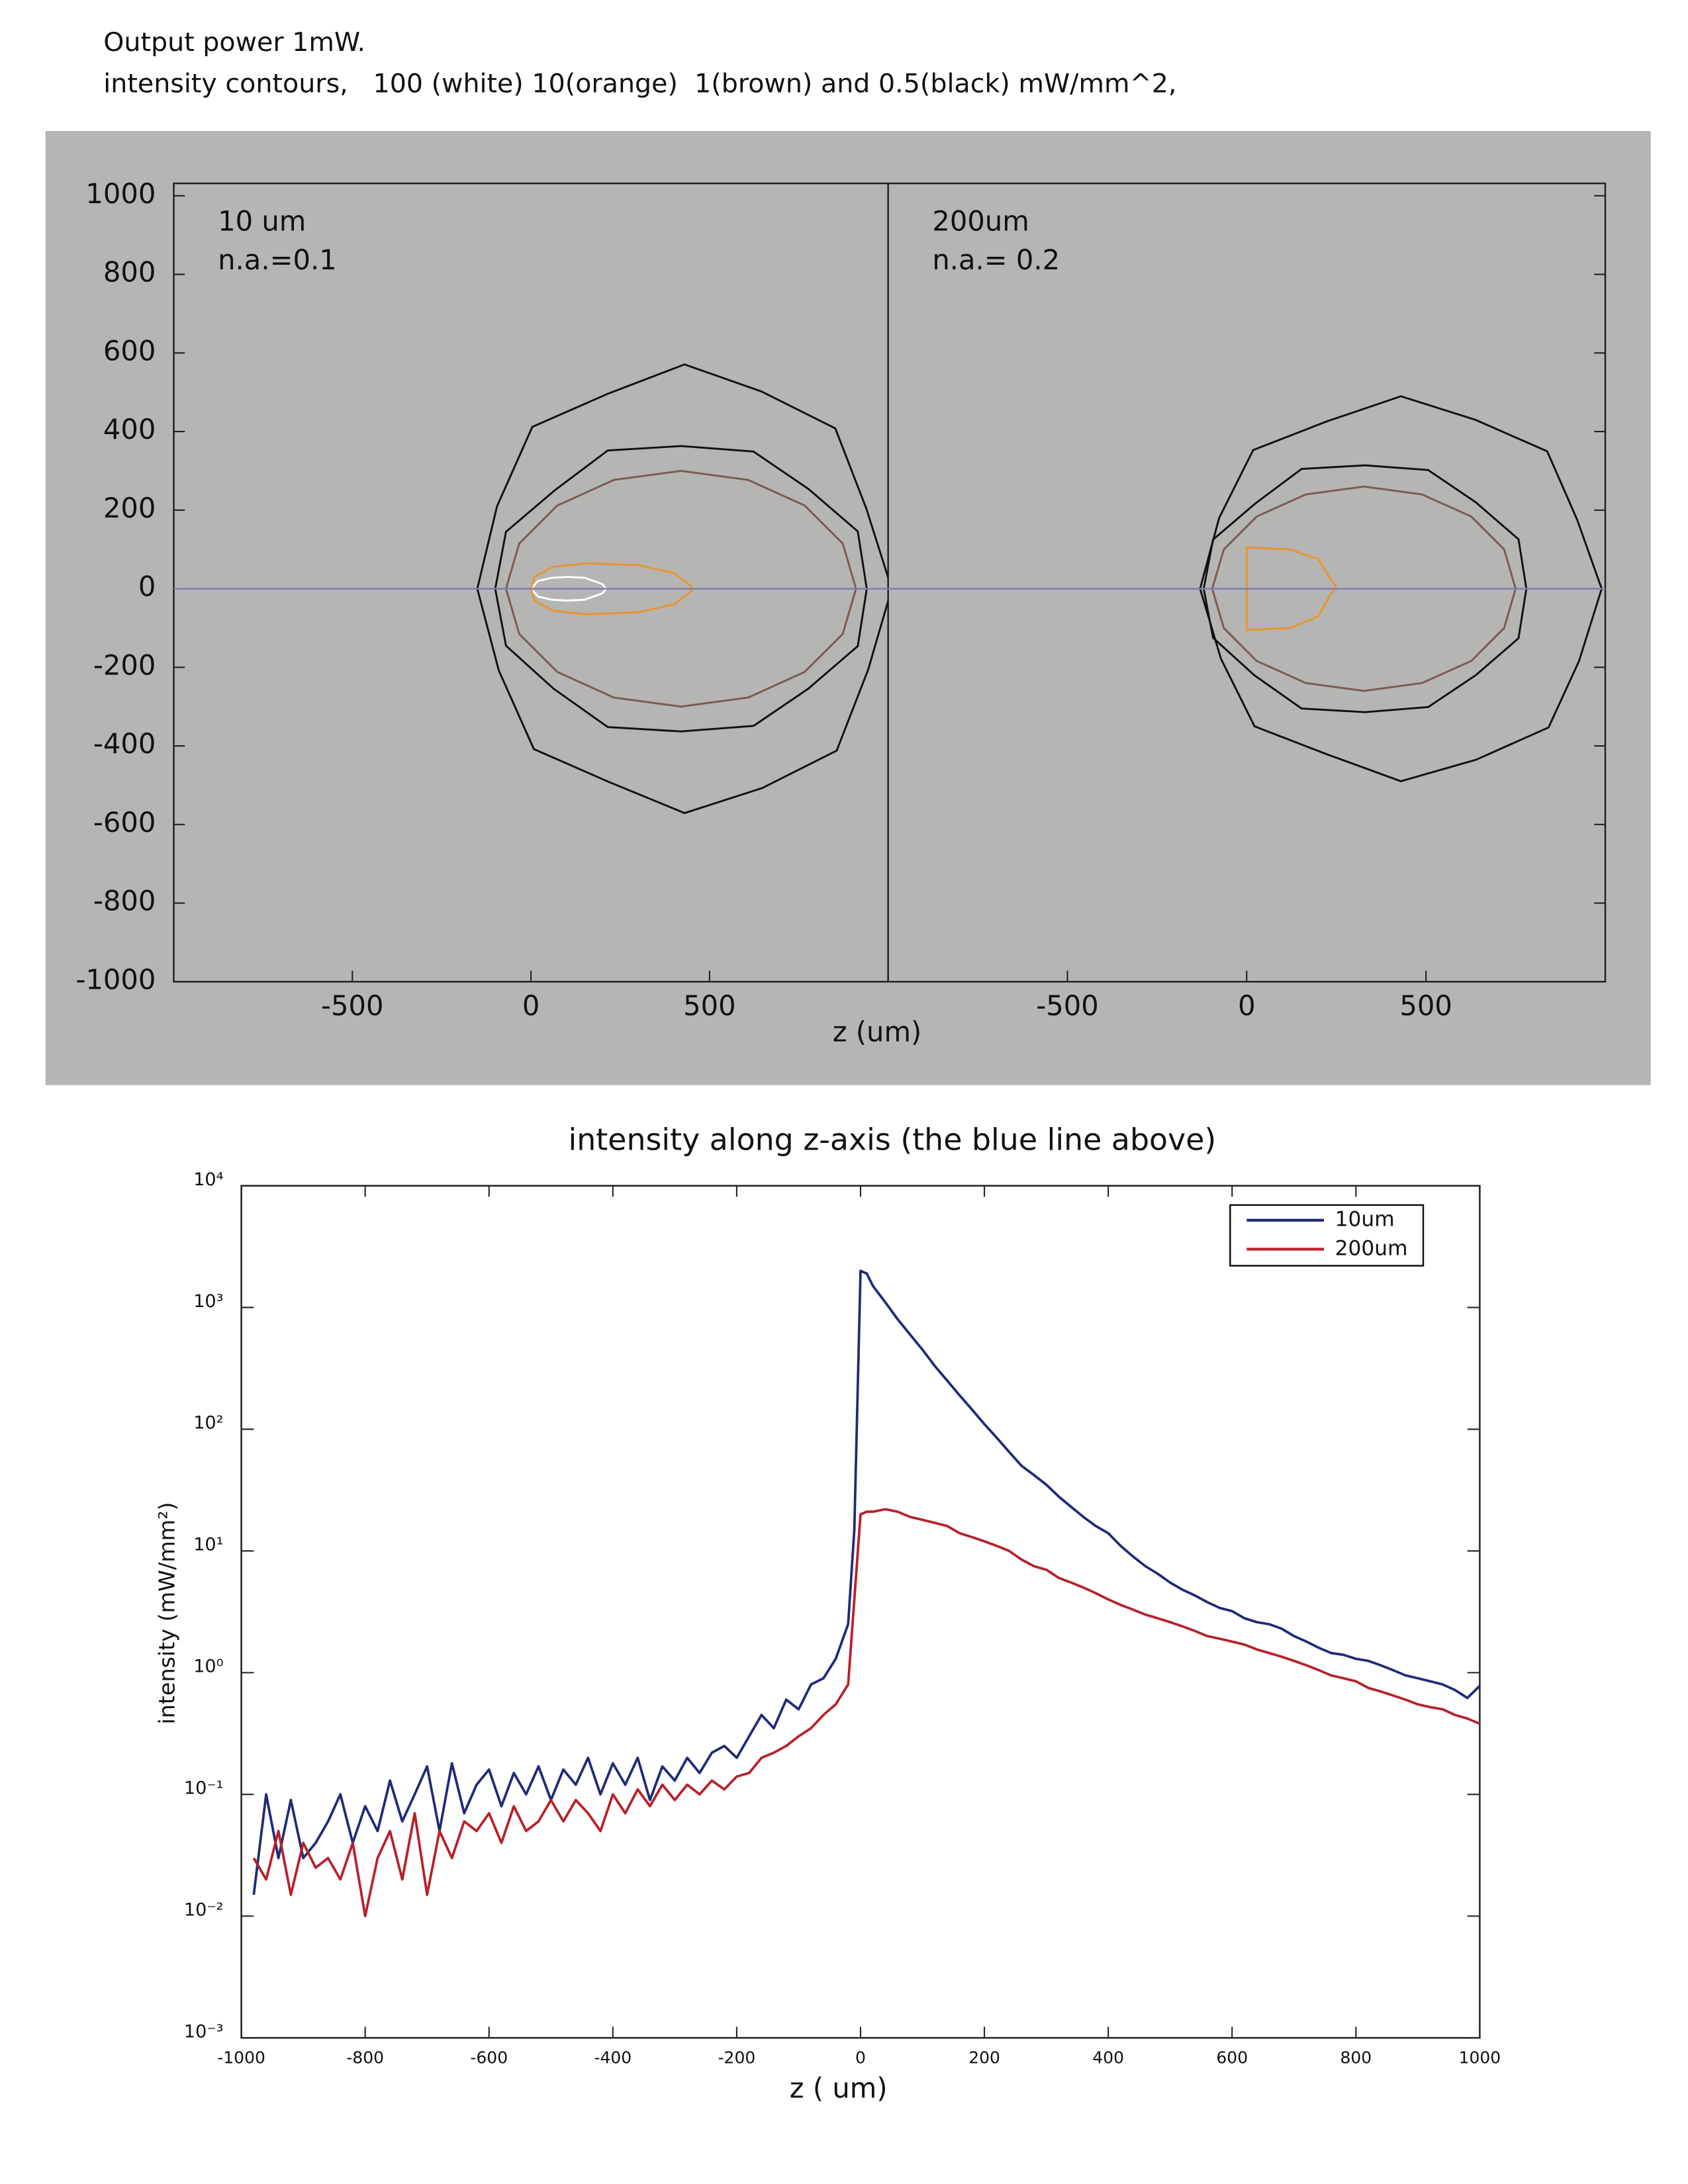 The image size is (1688, 2184). What do you see at coordinates (262, 221) in the screenshot?
I see `panel-annotation: 10 um` at bounding box center [262, 221].